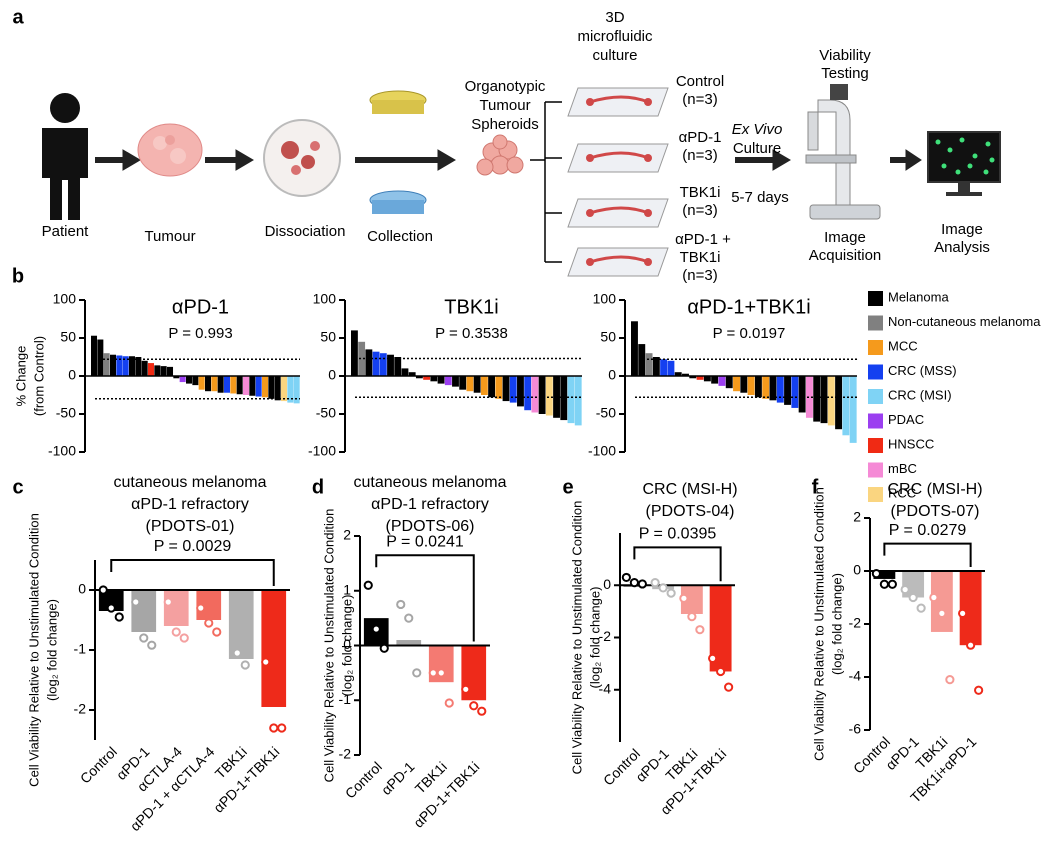 Image resolution: width=1050 pixels, height=860 pixels. Describe the element at coordinates (700, 192) in the screenshot. I see `condition: TBK1i` at that location.